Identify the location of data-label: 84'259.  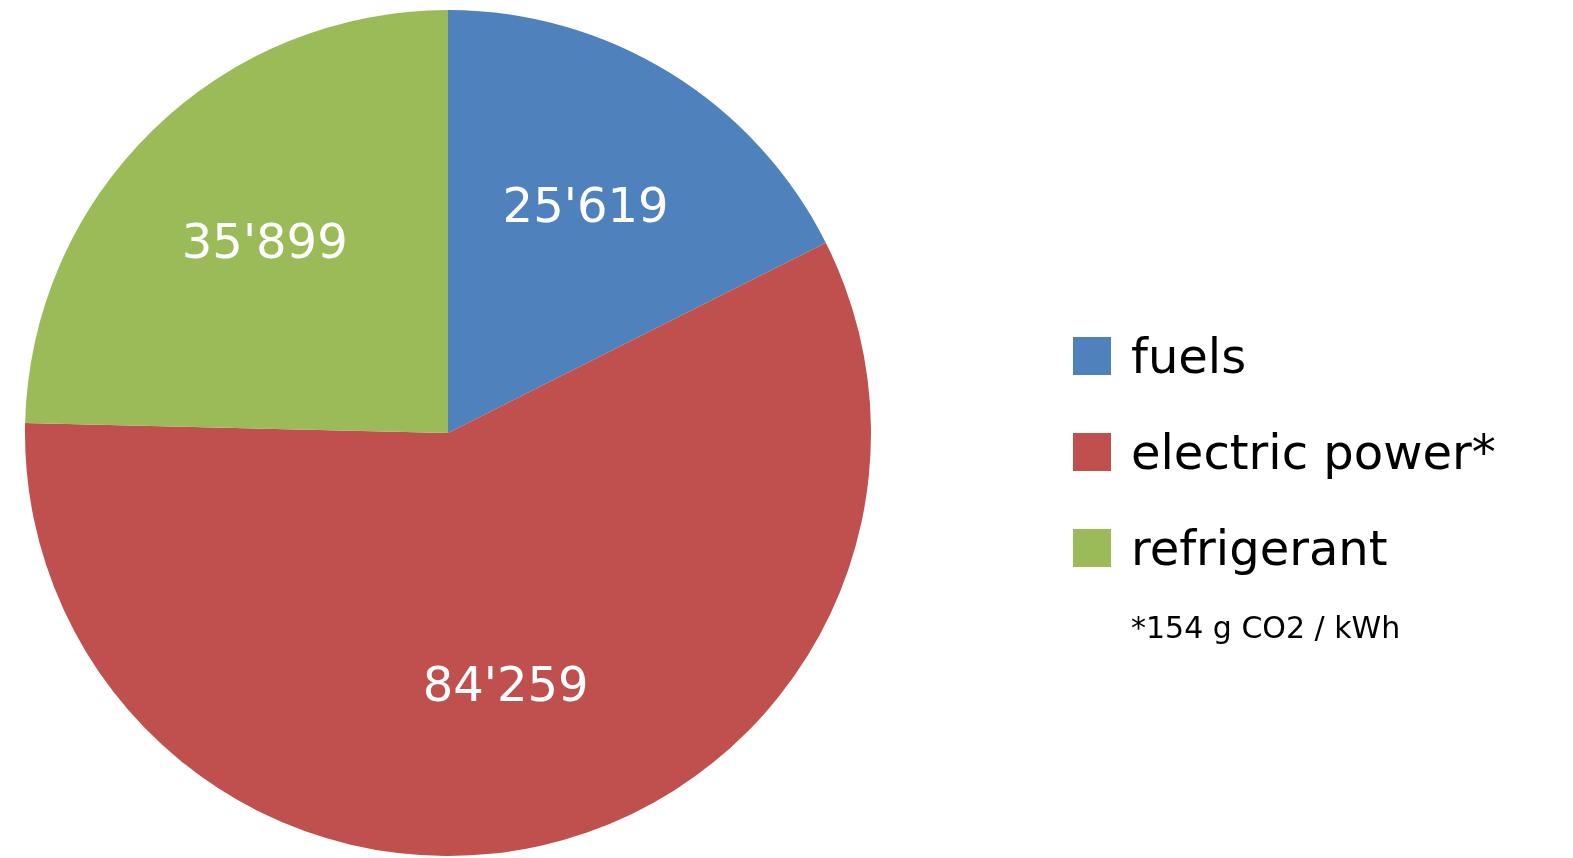
(505, 684).